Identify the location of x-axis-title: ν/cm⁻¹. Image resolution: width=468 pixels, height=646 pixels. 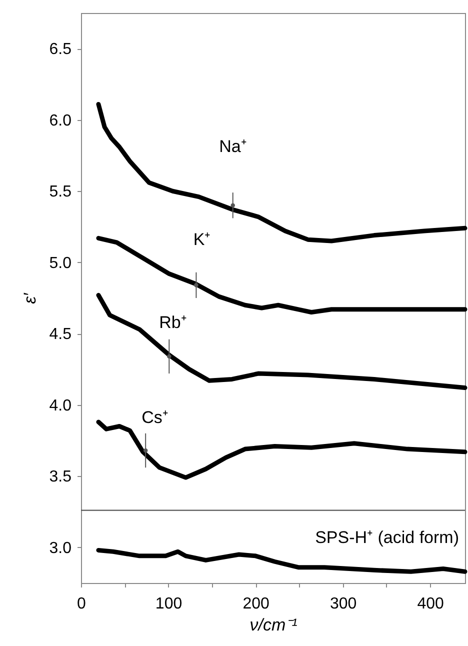
(274, 625).